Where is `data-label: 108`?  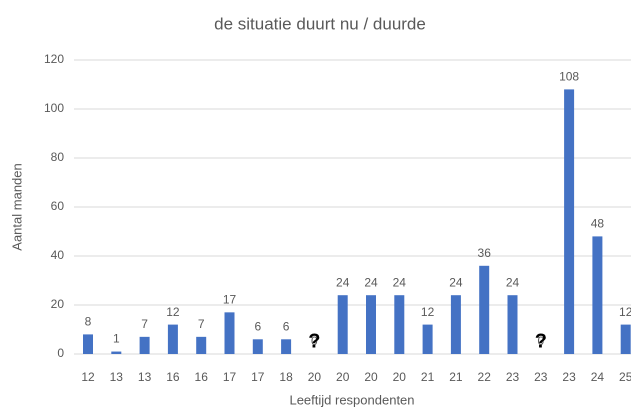 data-label: 108 is located at coordinates (569, 77).